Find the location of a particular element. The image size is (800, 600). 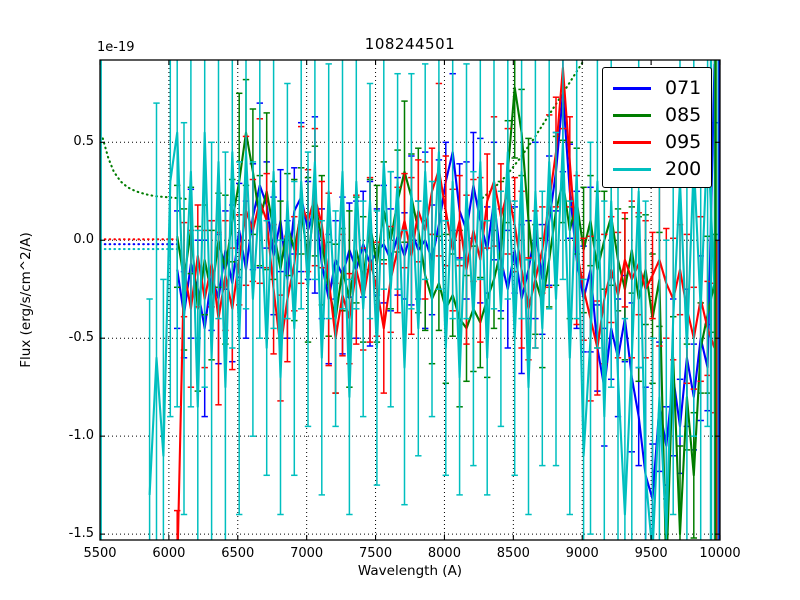

y-axis-label: Flux (erg/s/cm^2/A) is located at coordinates (26, 300).